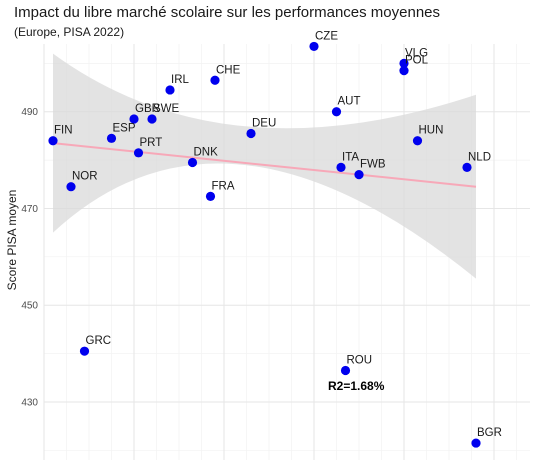 The image size is (534, 462). Describe the element at coordinates (206, 153) in the screenshot. I see `point-label-dnk: DNK` at that location.